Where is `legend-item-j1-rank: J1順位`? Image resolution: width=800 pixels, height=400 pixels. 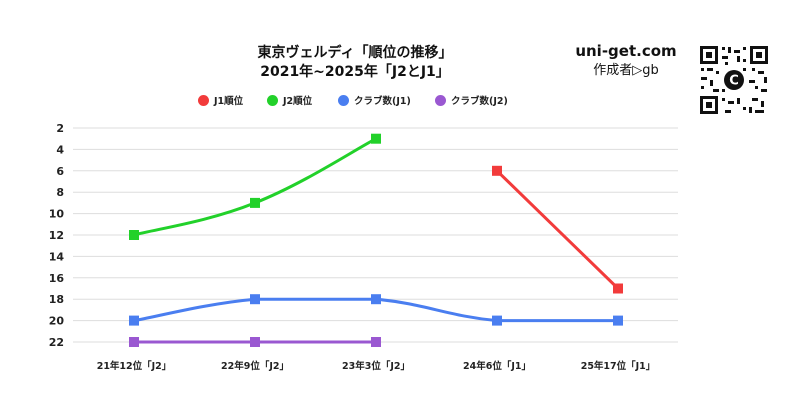 legend-item-j1-rank: J1順位 is located at coordinates (220, 100).